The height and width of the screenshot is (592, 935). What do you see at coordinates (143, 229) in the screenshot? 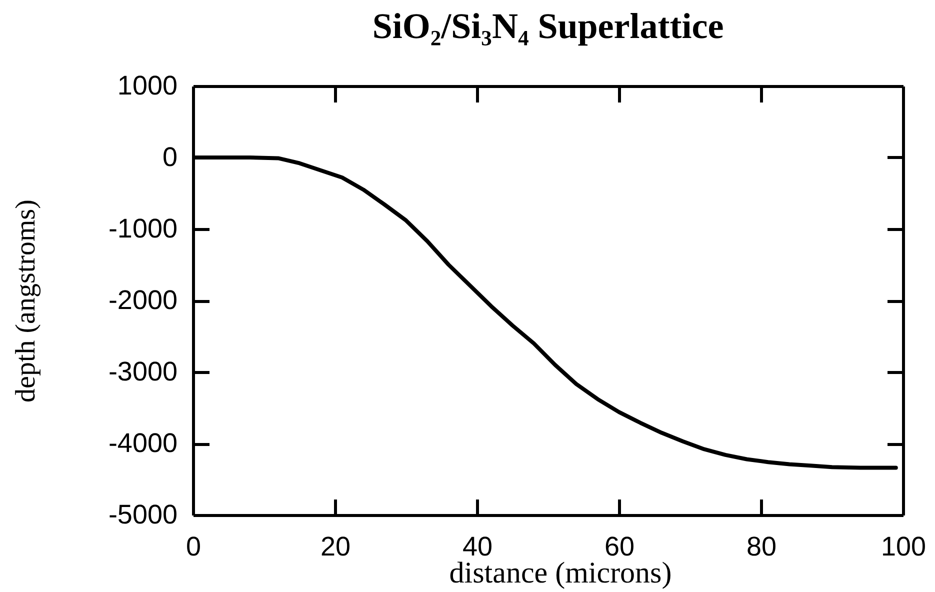
I see `y-tick-label: -1000` at bounding box center [143, 229].